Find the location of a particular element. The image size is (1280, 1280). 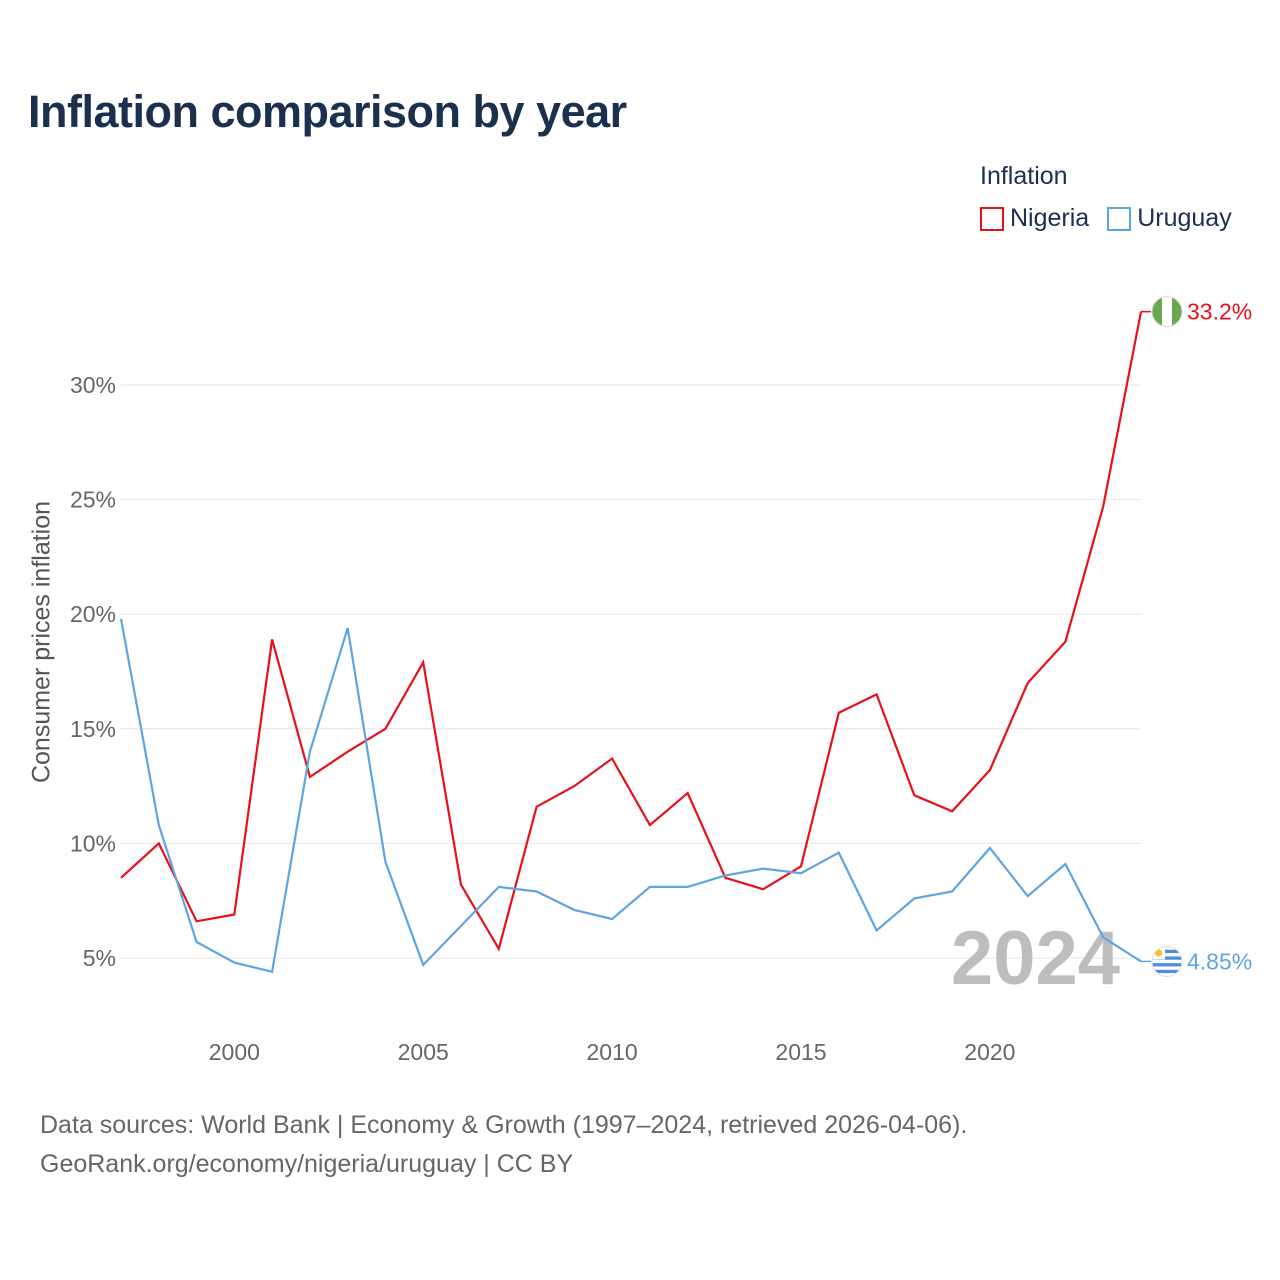

legend-swatch-nigeria is located at coordinates (992, 218).